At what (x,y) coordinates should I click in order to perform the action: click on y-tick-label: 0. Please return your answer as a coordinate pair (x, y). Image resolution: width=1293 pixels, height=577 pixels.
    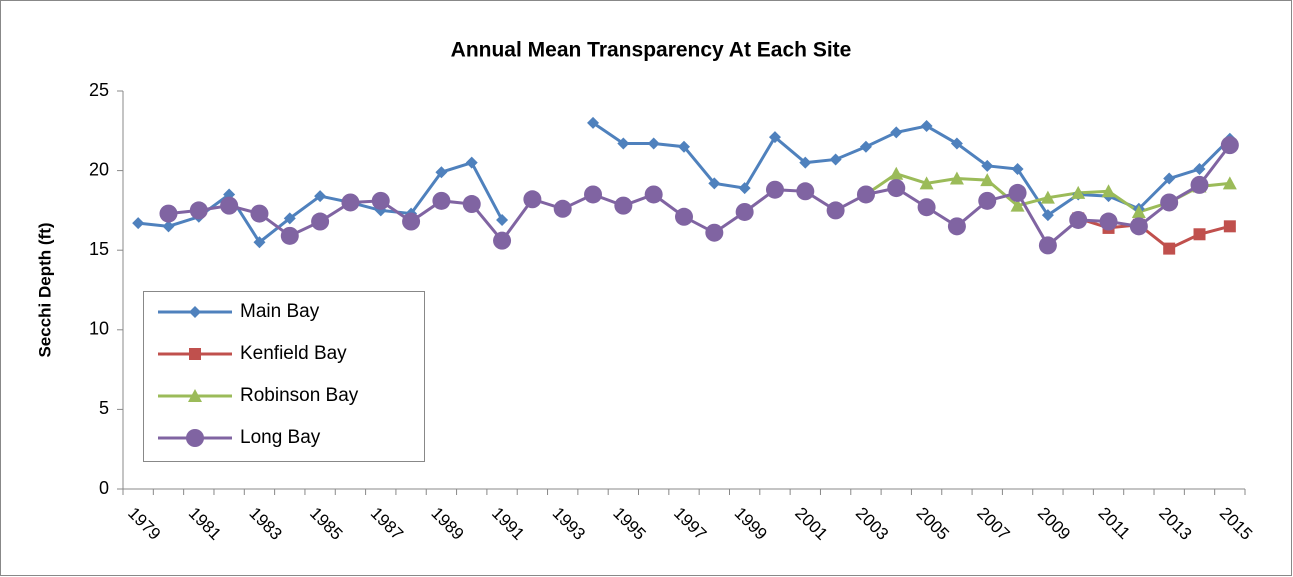
    Looking at the image, I should click on (104, 488).